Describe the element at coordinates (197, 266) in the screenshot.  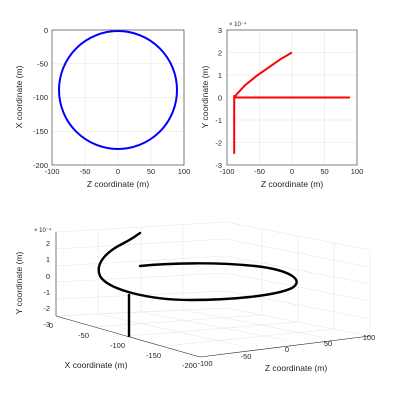
I see `black-series-spiral` at that location.